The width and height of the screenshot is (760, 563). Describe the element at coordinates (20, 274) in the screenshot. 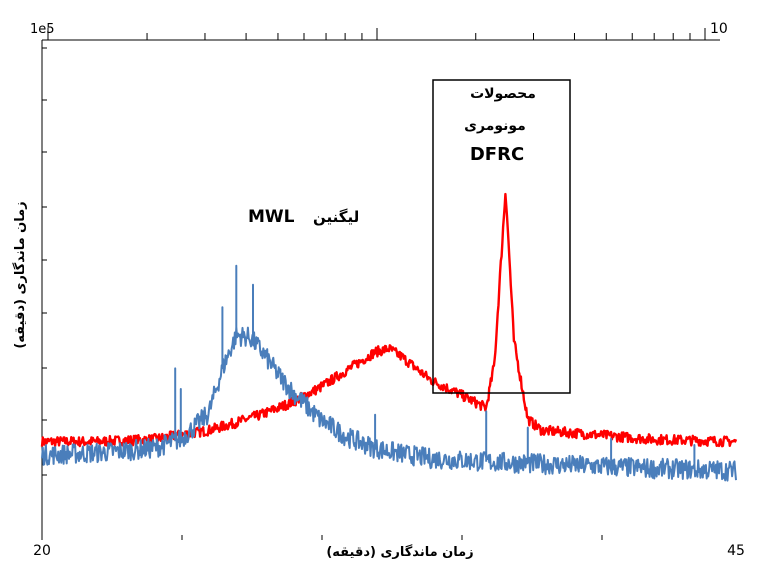

I see `y-axis-title: زمان ماندگاری (دقیقه)` at that location.